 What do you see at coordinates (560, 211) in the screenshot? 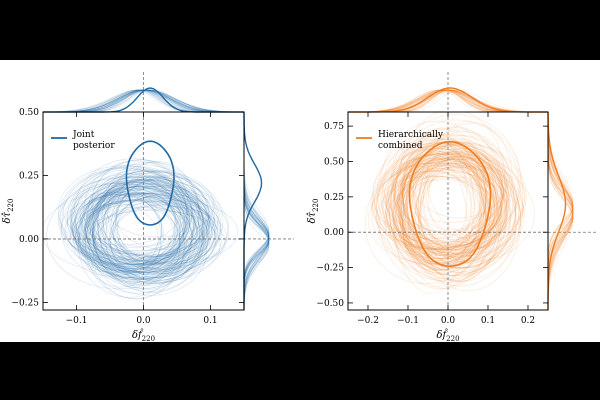
I see `marginal-sample` at bounding box center [560, 211].